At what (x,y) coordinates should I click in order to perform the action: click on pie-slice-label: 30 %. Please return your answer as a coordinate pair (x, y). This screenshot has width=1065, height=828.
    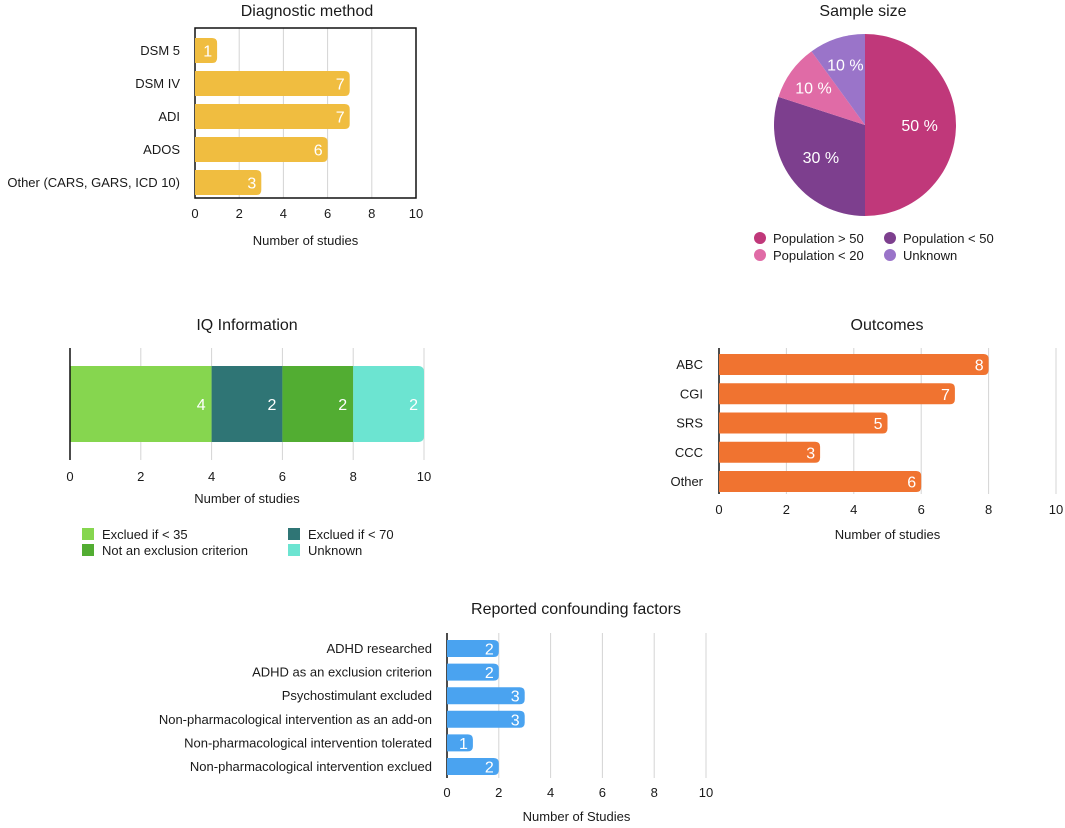
    Looking at the image, I should click on (821, 158).